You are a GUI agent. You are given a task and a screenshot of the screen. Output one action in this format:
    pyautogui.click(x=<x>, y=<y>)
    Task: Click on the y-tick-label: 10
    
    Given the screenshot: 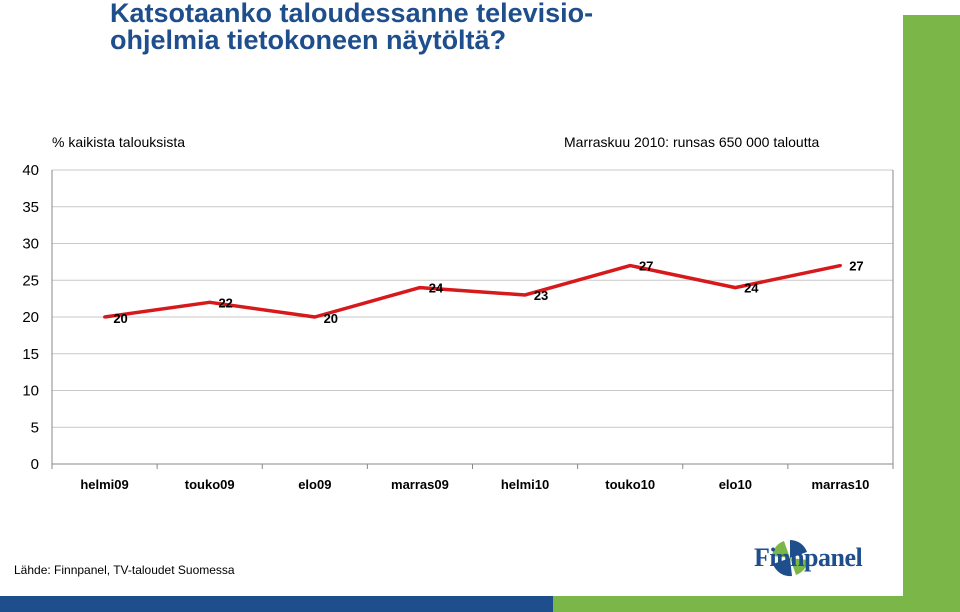 What is the action you would take?
    pyautogui.click(x=30, y=391)
    